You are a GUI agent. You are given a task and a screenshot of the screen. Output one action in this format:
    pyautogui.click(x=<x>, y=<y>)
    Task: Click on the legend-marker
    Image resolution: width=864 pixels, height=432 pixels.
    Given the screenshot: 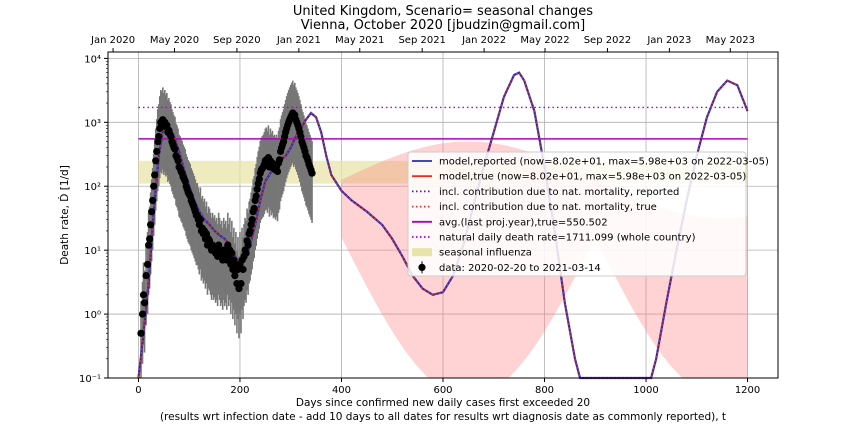 What is the action you would take?
    pyautogui.click(x=422, y=267)
    